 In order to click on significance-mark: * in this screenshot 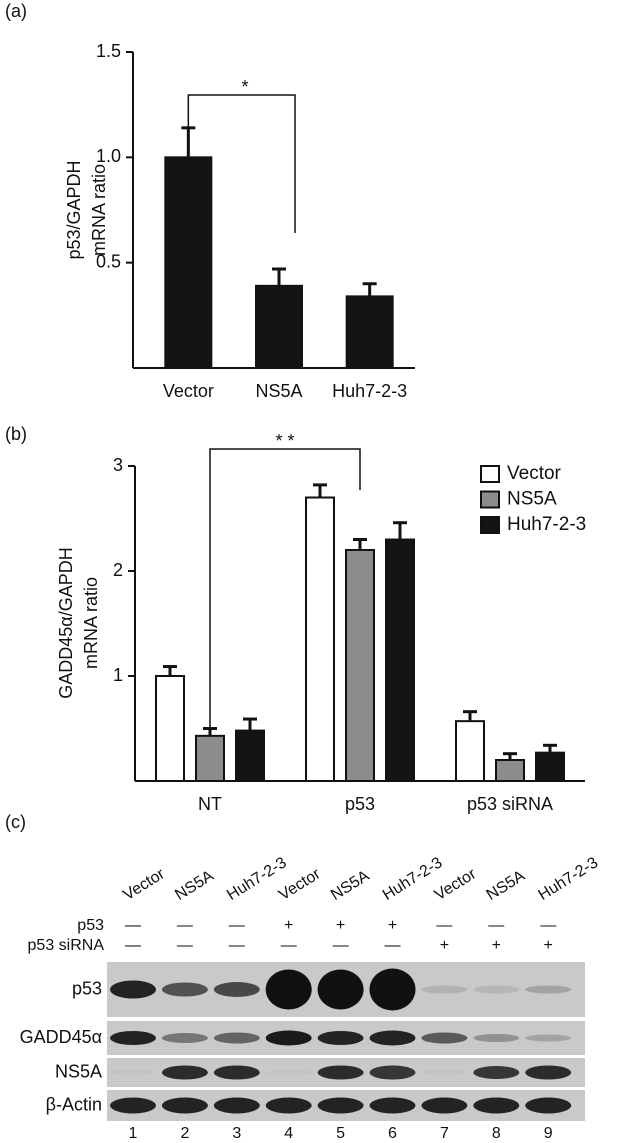, I will do `click(244, 87)`.